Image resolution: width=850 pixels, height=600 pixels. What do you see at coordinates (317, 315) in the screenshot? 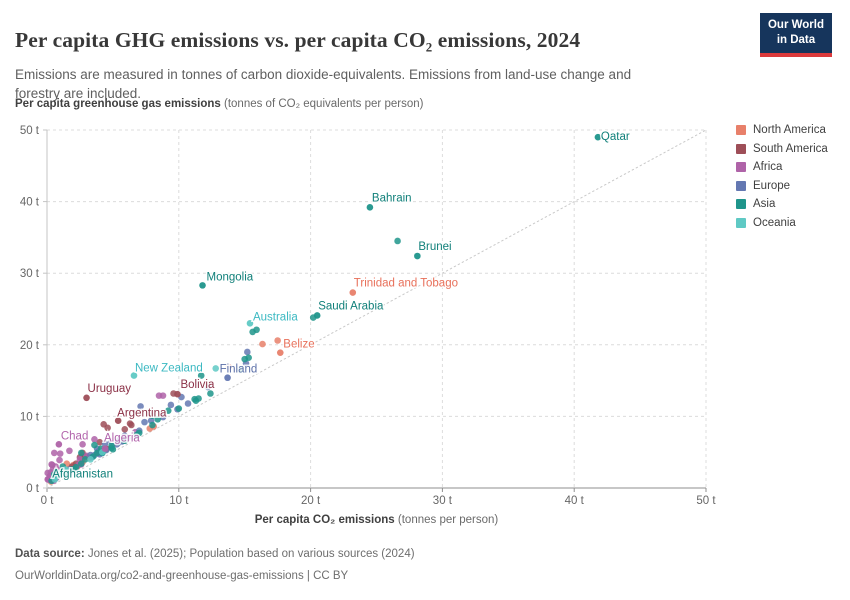
I see `data-point-saudi-arabia` at bounding box center [317, 315].